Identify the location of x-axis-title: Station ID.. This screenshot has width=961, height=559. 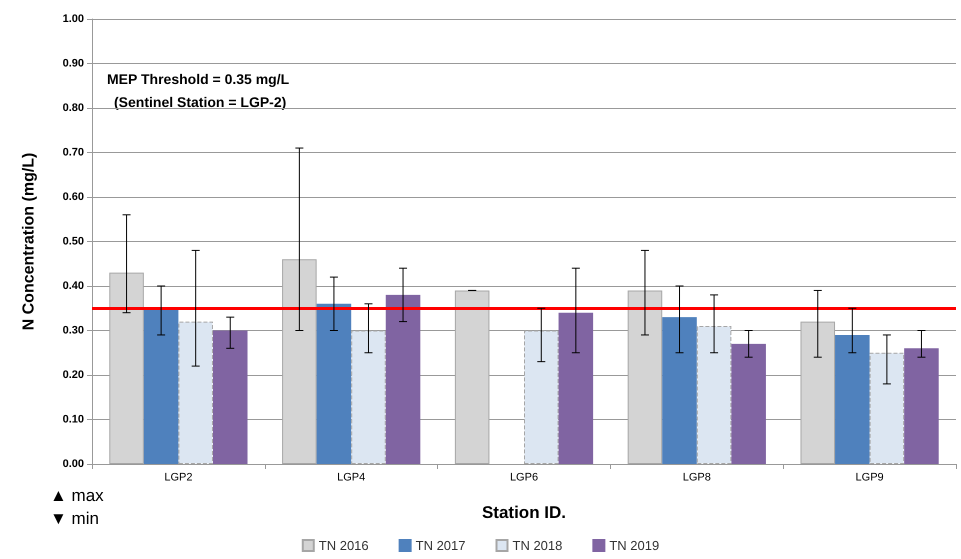
(524, 512).